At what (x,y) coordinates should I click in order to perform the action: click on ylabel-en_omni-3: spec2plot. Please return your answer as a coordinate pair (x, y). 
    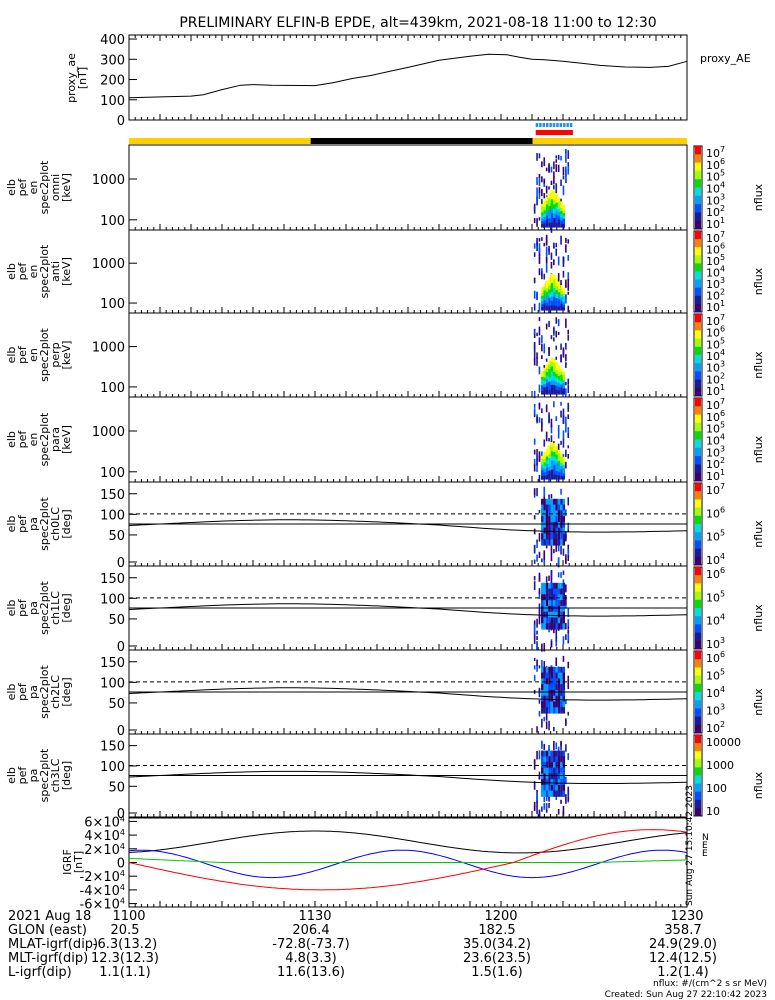
    Looking at the image, I should click on (44, 187).